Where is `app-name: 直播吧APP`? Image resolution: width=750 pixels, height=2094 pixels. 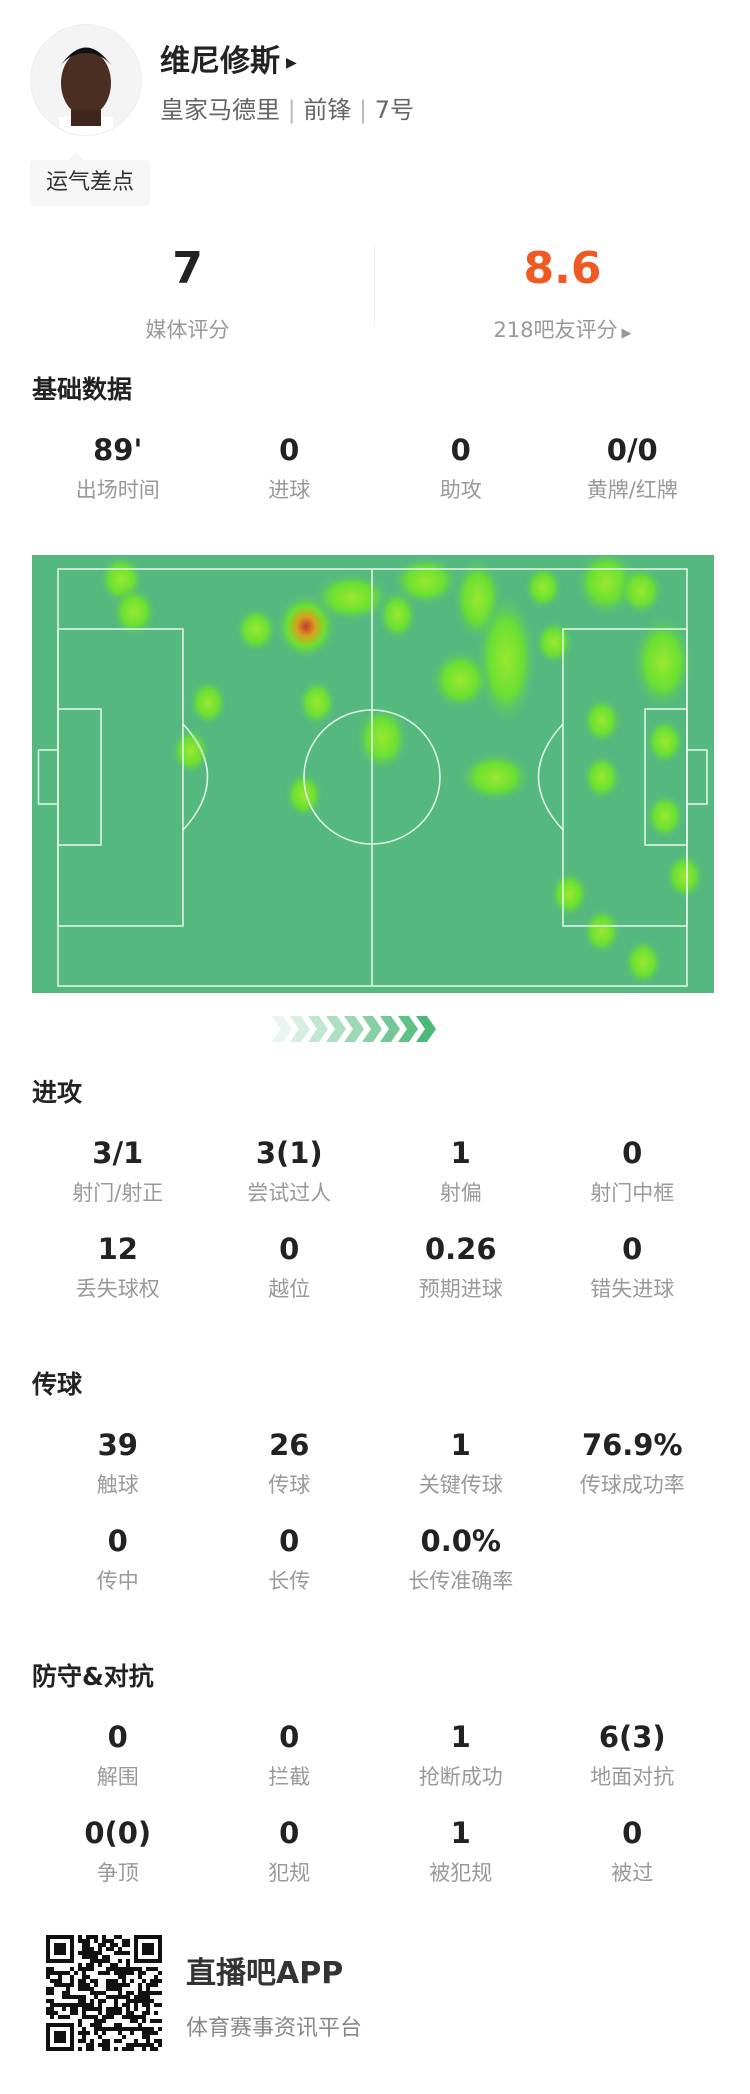
app-name: 直播吧APP is located at coordinates (265, 1973).